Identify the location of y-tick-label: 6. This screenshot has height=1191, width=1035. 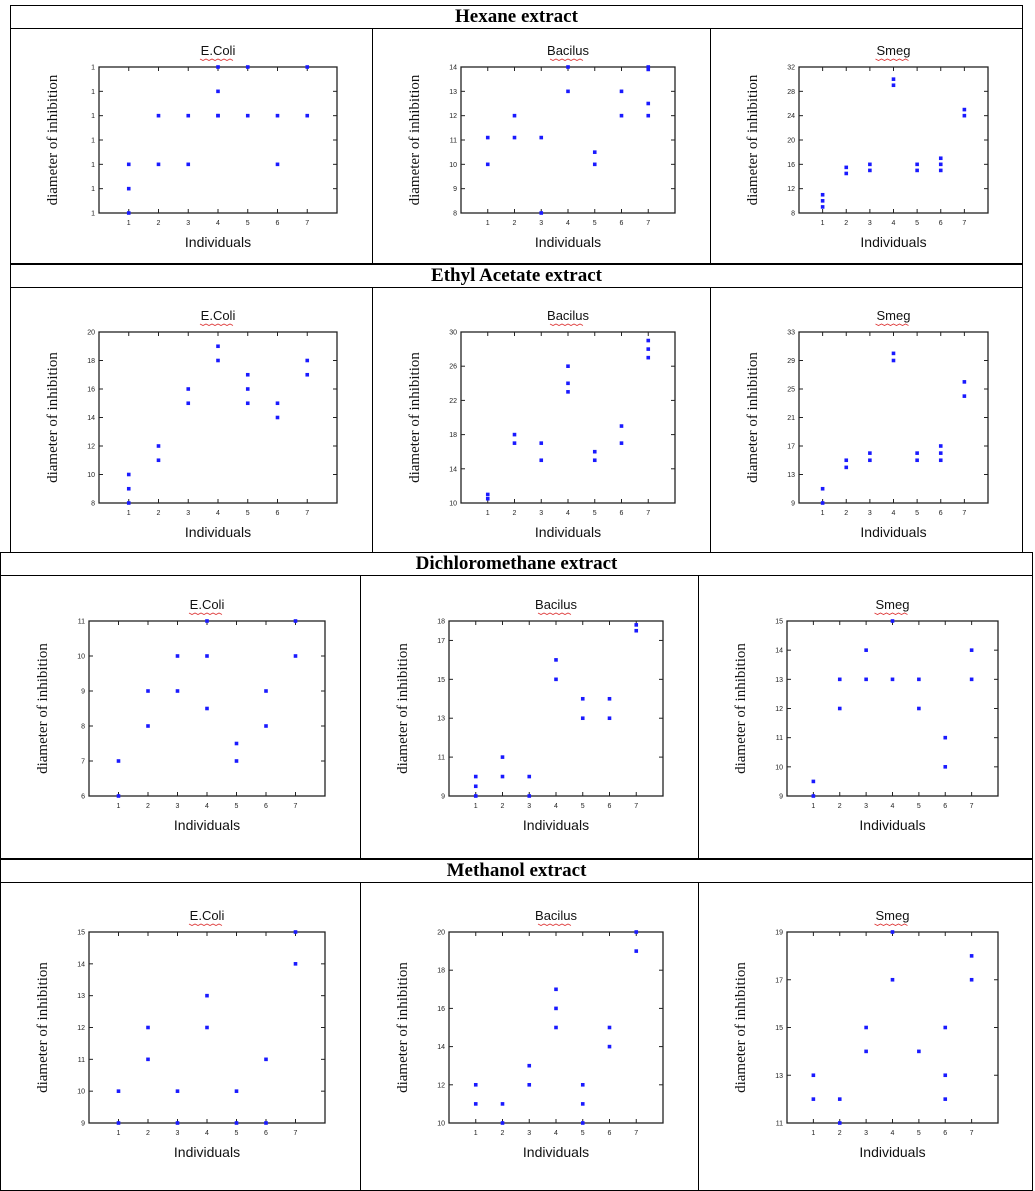
(83, 797).